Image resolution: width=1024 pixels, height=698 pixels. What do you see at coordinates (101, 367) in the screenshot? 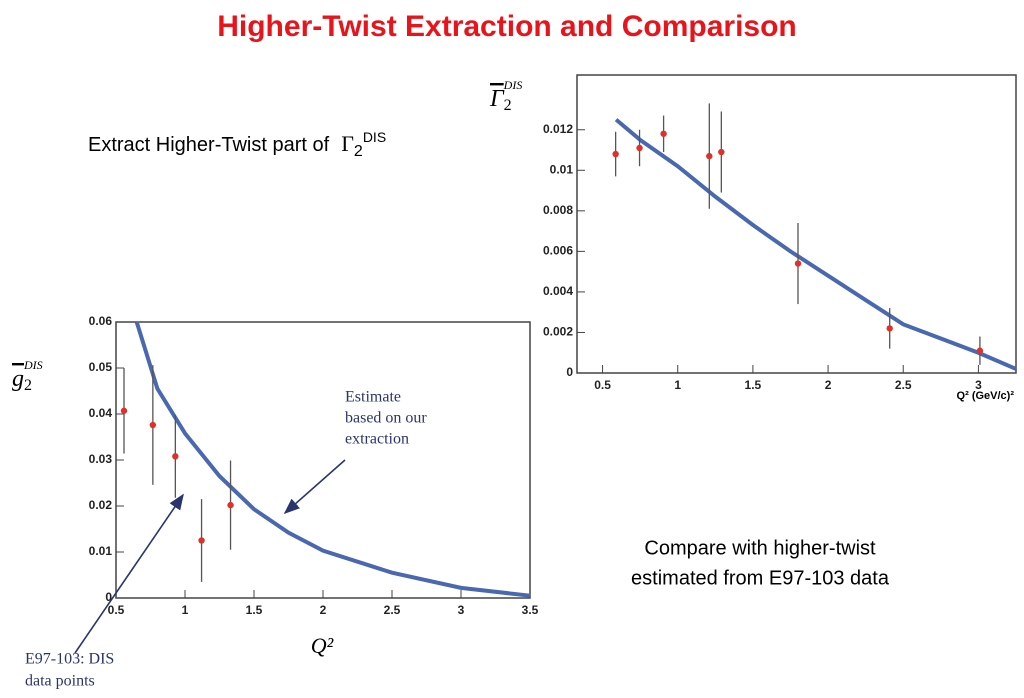
I see `y-tick-label: 0.05` at bounding box center [101, 367].